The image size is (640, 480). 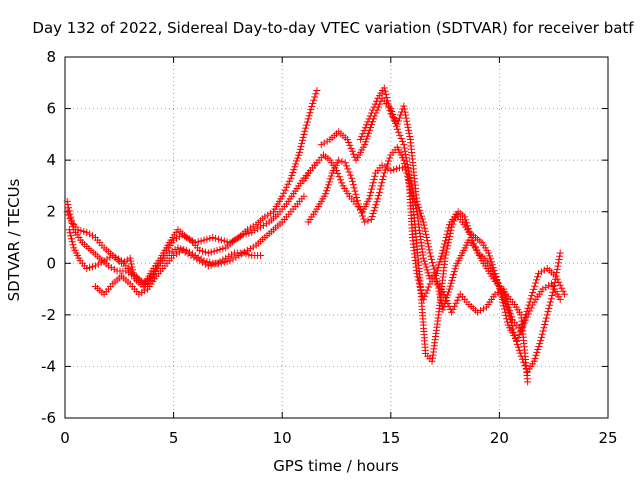 What do you see at coordinates (51, 263) in the screenshot?
I see `y-tick-label: 0` at bounding box center [51, 263].